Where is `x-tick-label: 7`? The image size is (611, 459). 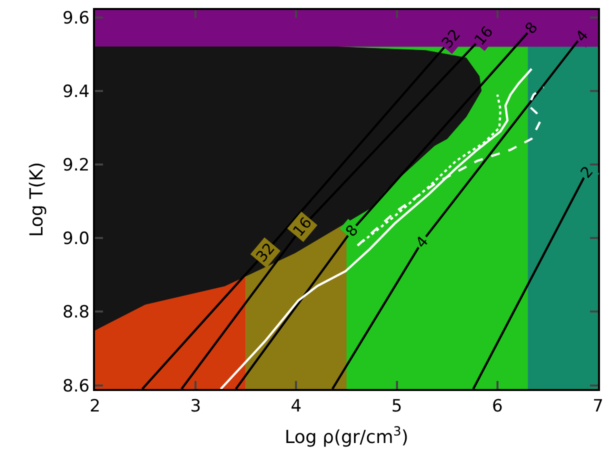
x-tick-label: 7 is located at coordinates (598, 406).